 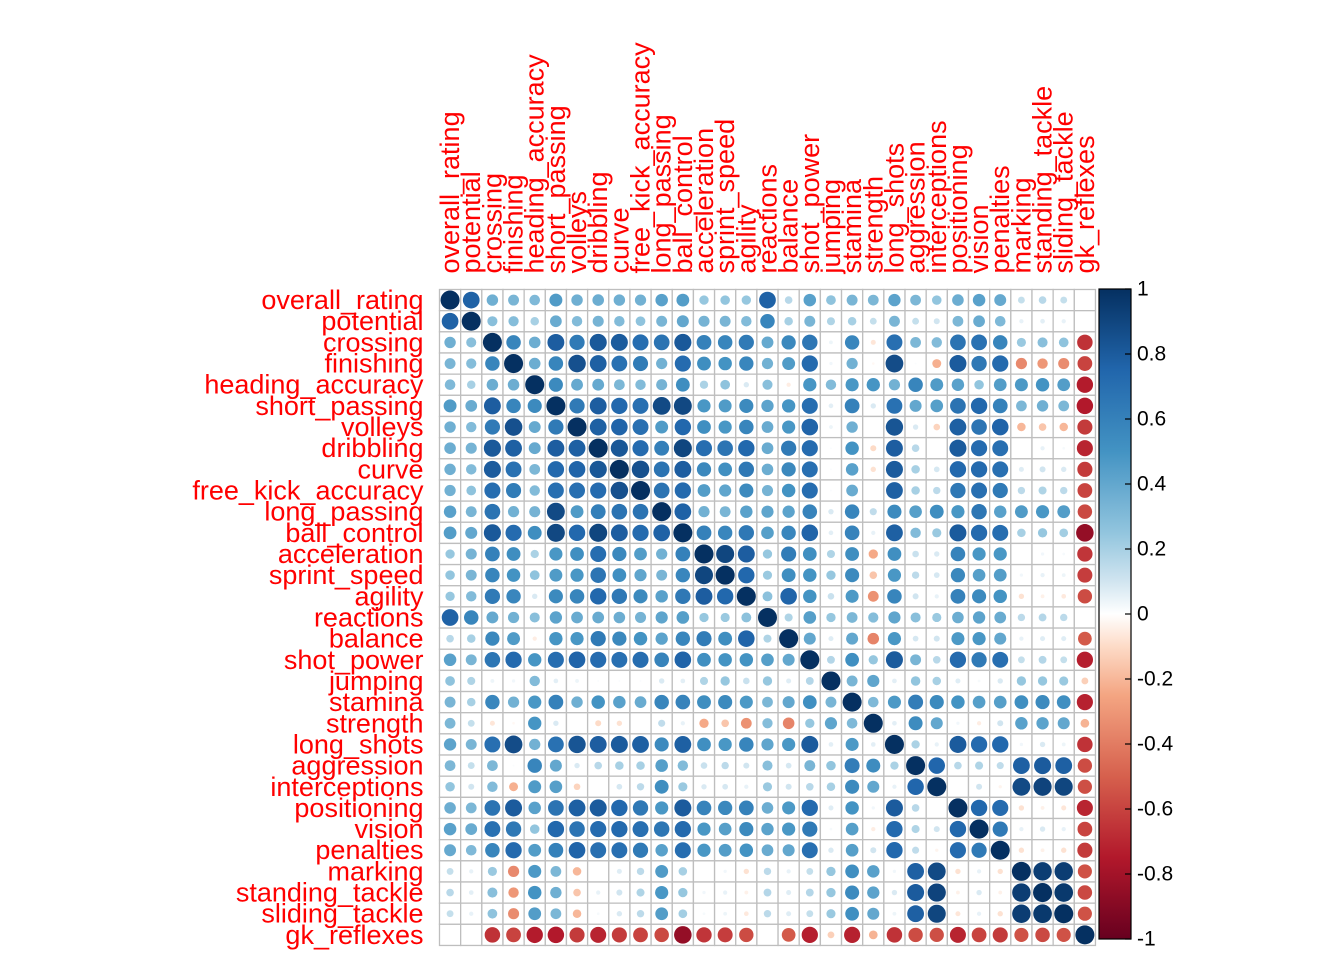 I want to click on corr-circle: overall_rating / sliding_tackle: 0.13, so click(x=1064, y=300).